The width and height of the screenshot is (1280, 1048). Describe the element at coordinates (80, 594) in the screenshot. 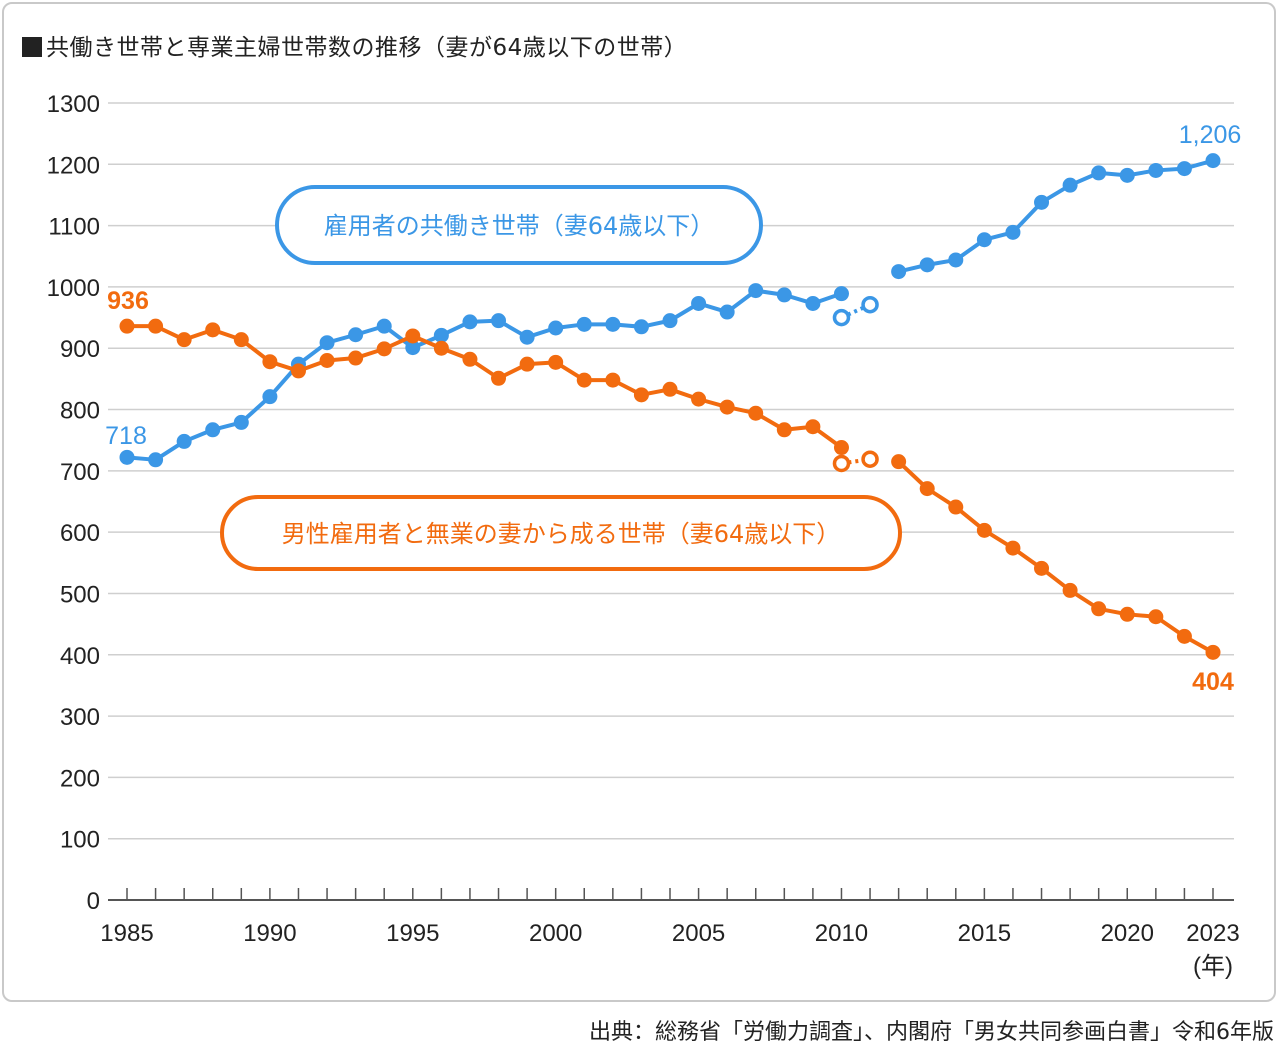

I see `y-tick-label: 500` at that location.